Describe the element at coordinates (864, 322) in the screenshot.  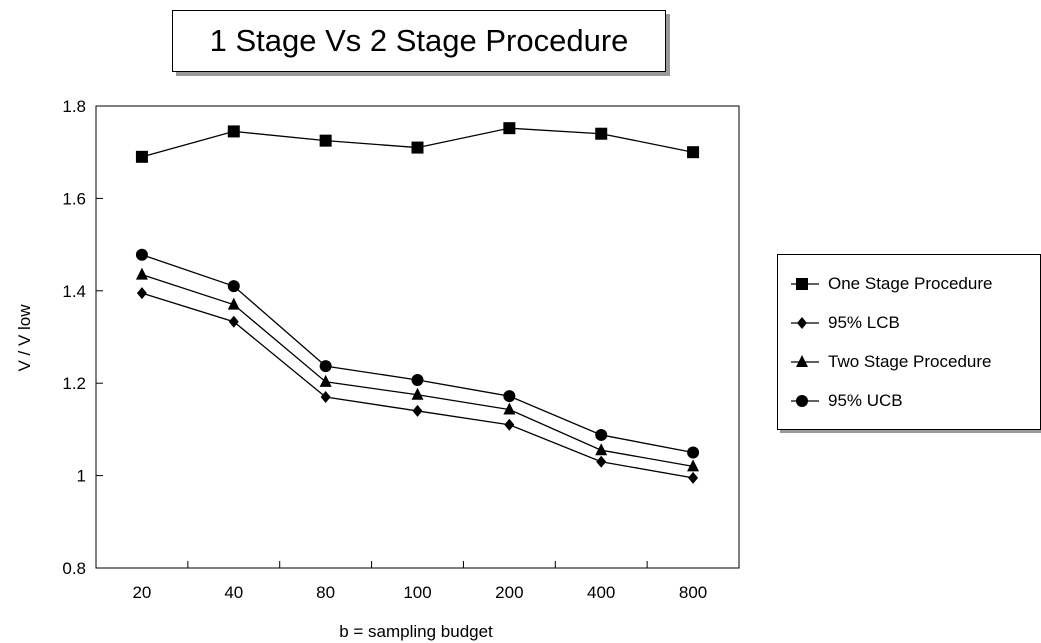
I see `legend-label: 95% LCB` at that location.